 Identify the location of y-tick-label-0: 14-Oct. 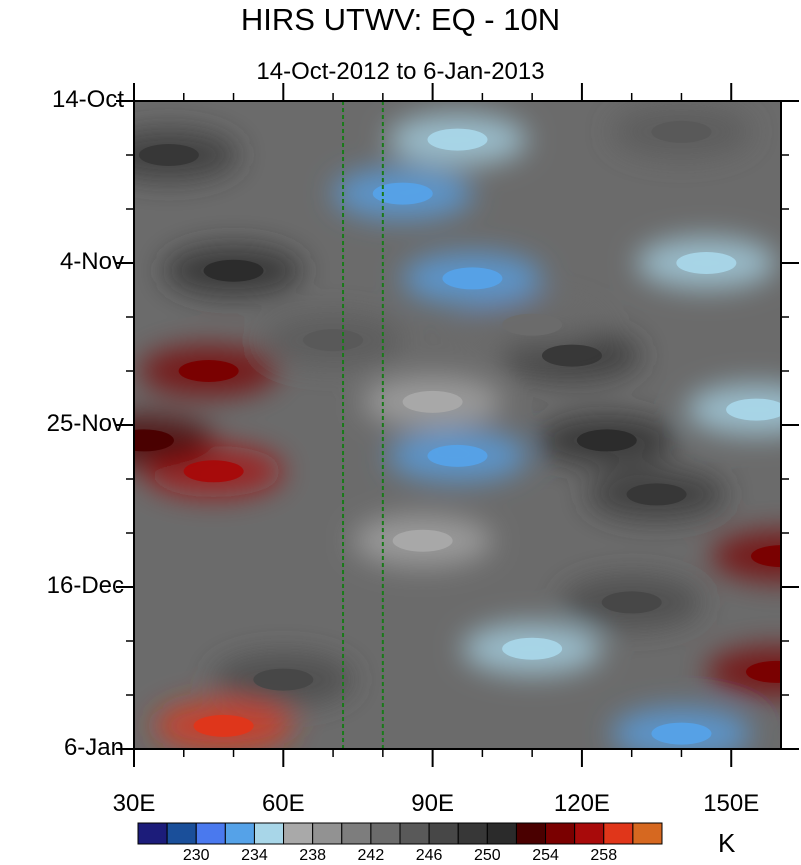
(87, 99).